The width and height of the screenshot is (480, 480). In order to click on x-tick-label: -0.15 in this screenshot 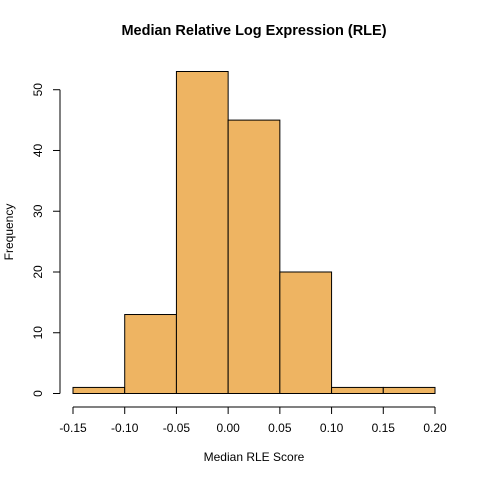, I will do `click(73, 428)`.